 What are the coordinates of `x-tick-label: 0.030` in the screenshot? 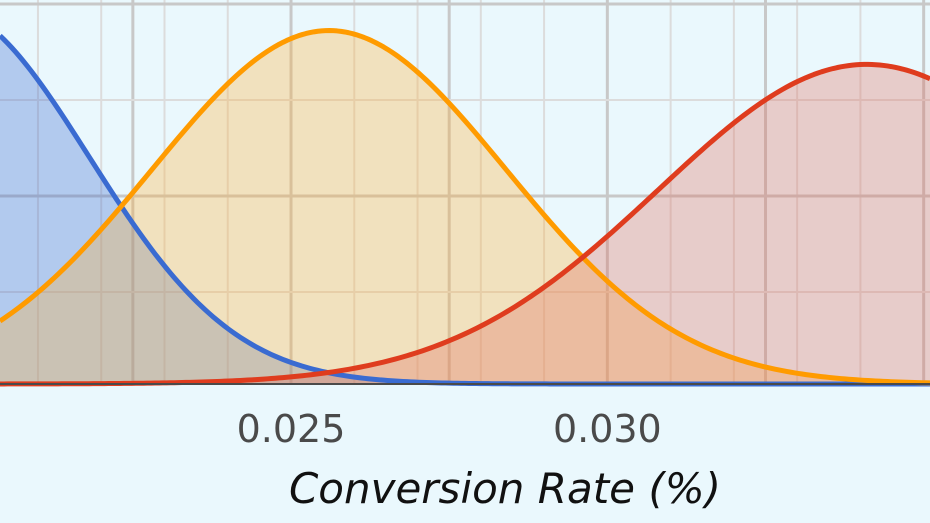 It's located at (607, 429).